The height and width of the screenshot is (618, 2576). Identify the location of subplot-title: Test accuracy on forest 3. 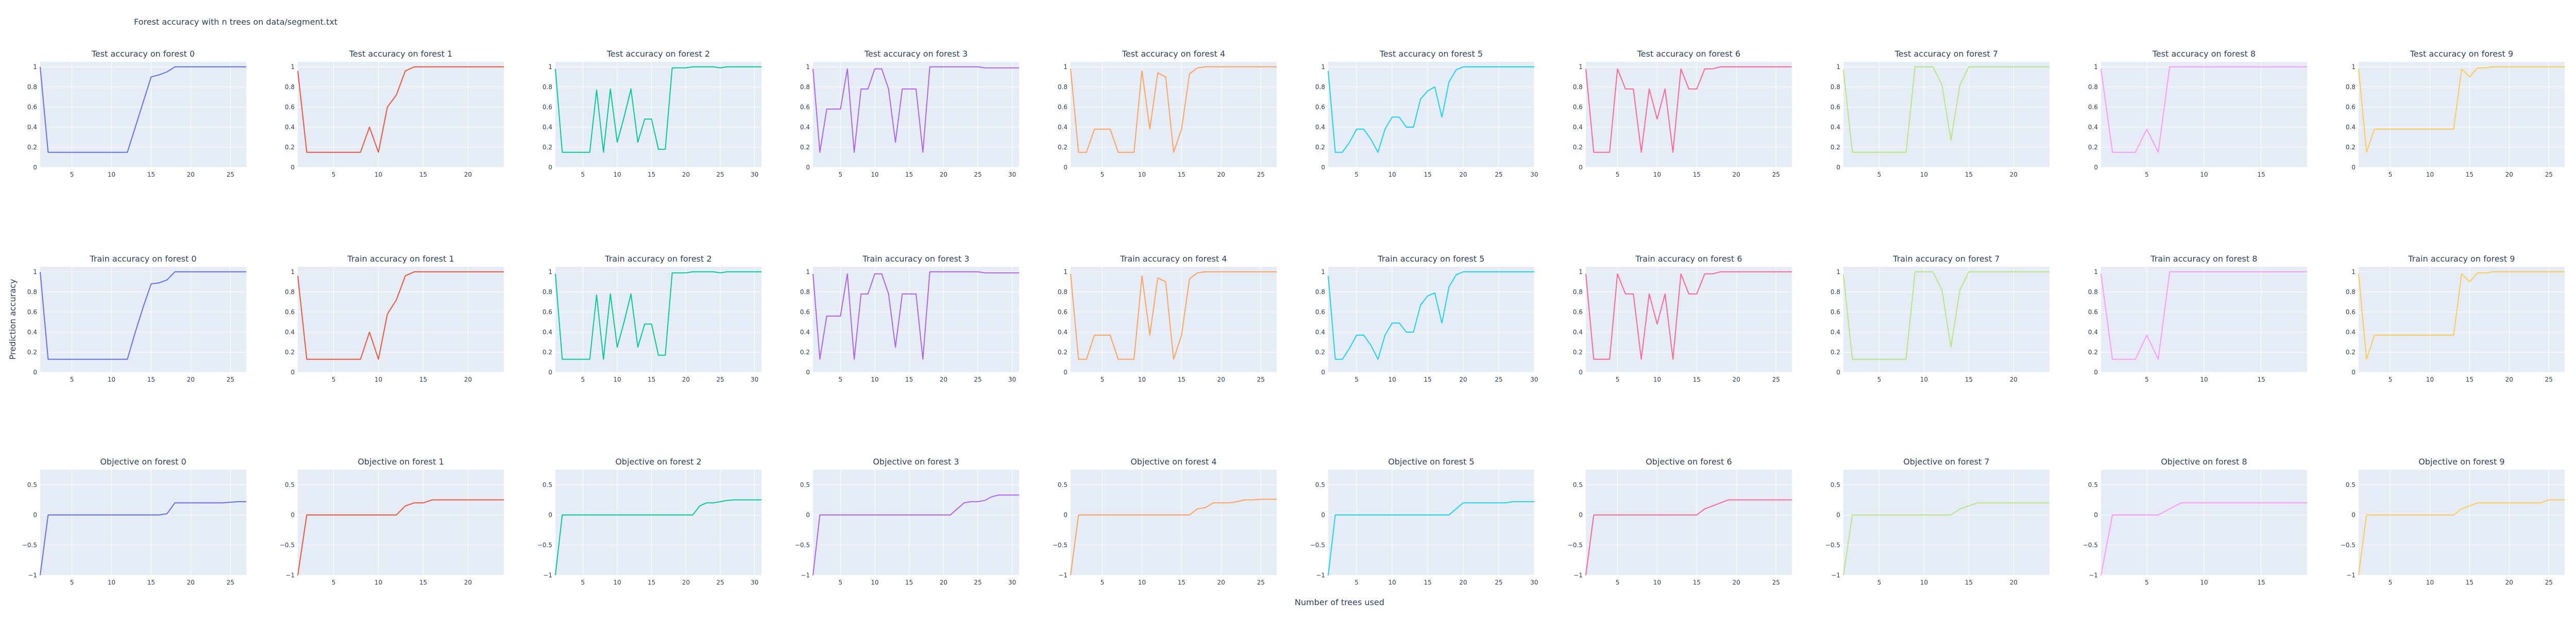
(916, 54).